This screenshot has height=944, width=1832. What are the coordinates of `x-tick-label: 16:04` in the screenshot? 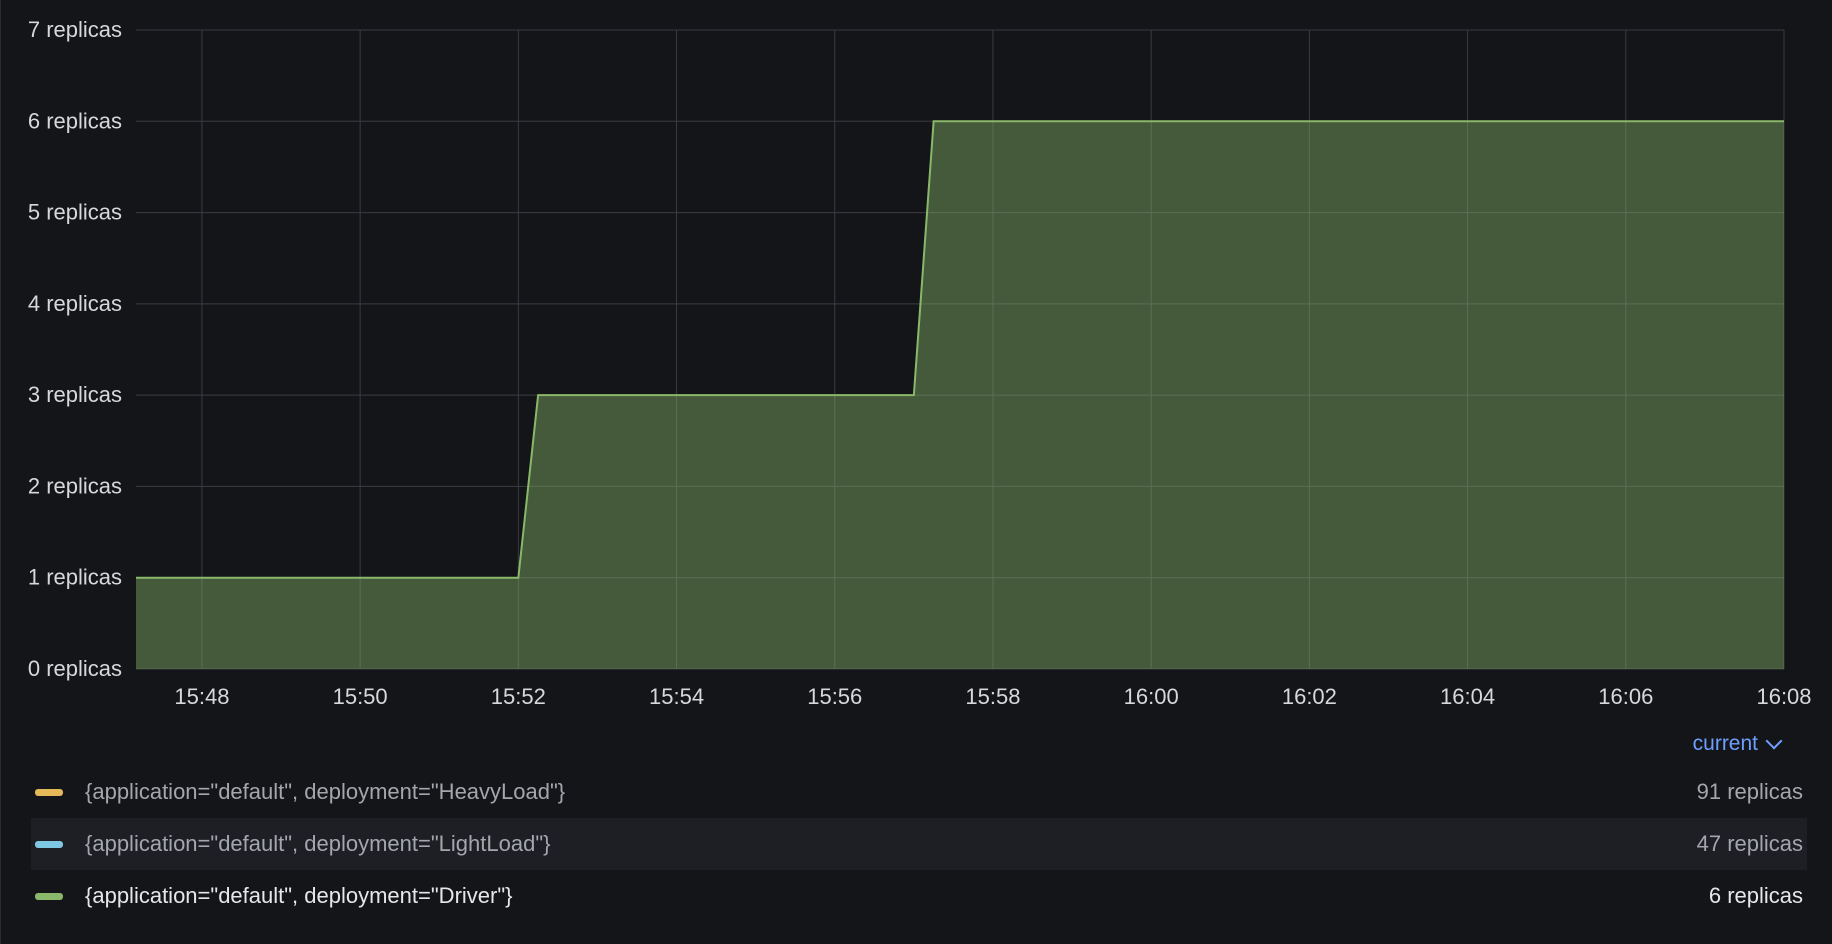 It's located at (1467, 696).